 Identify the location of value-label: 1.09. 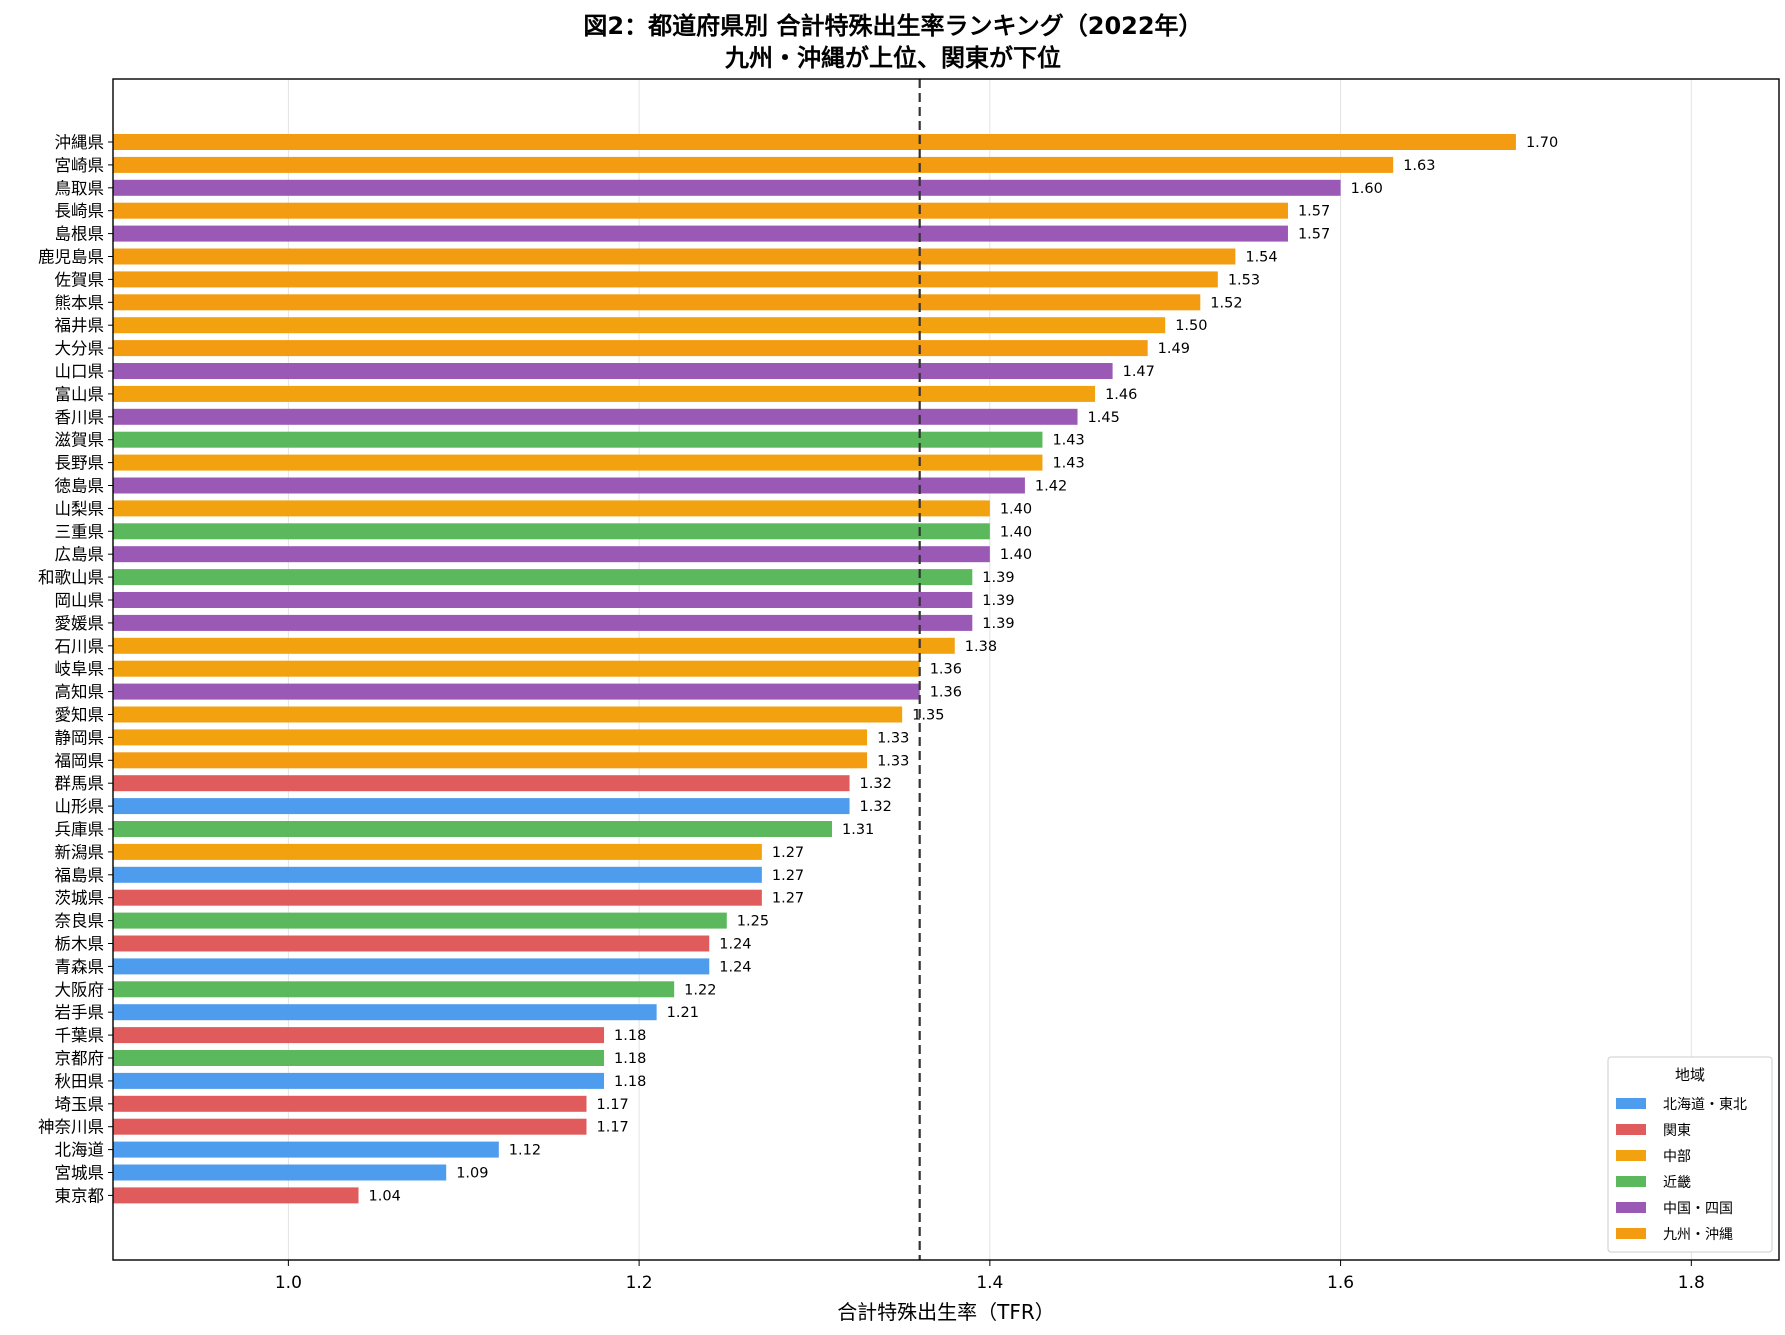
(472, 1174).